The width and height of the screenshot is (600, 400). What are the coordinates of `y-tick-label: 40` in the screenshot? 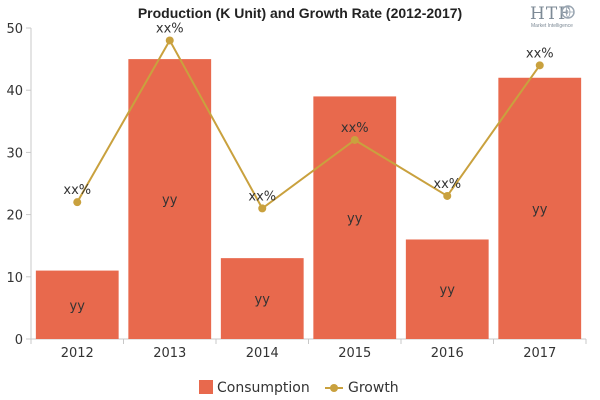 It's located at (14, 91).